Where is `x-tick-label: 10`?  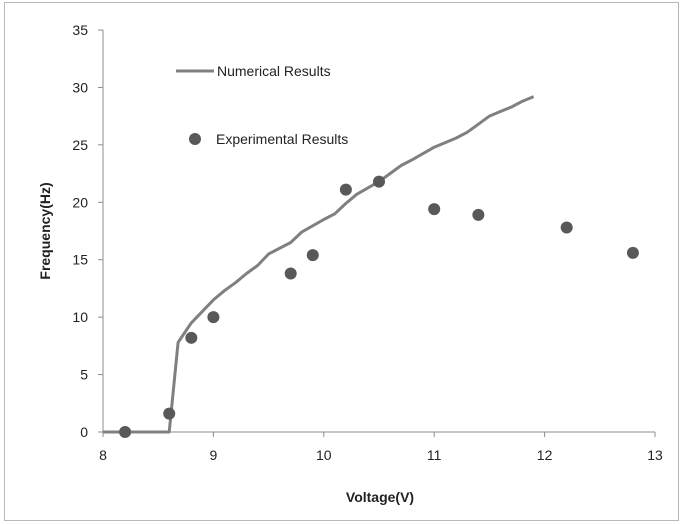 x-tick-label: 10 is located at coordinates (324, 455).